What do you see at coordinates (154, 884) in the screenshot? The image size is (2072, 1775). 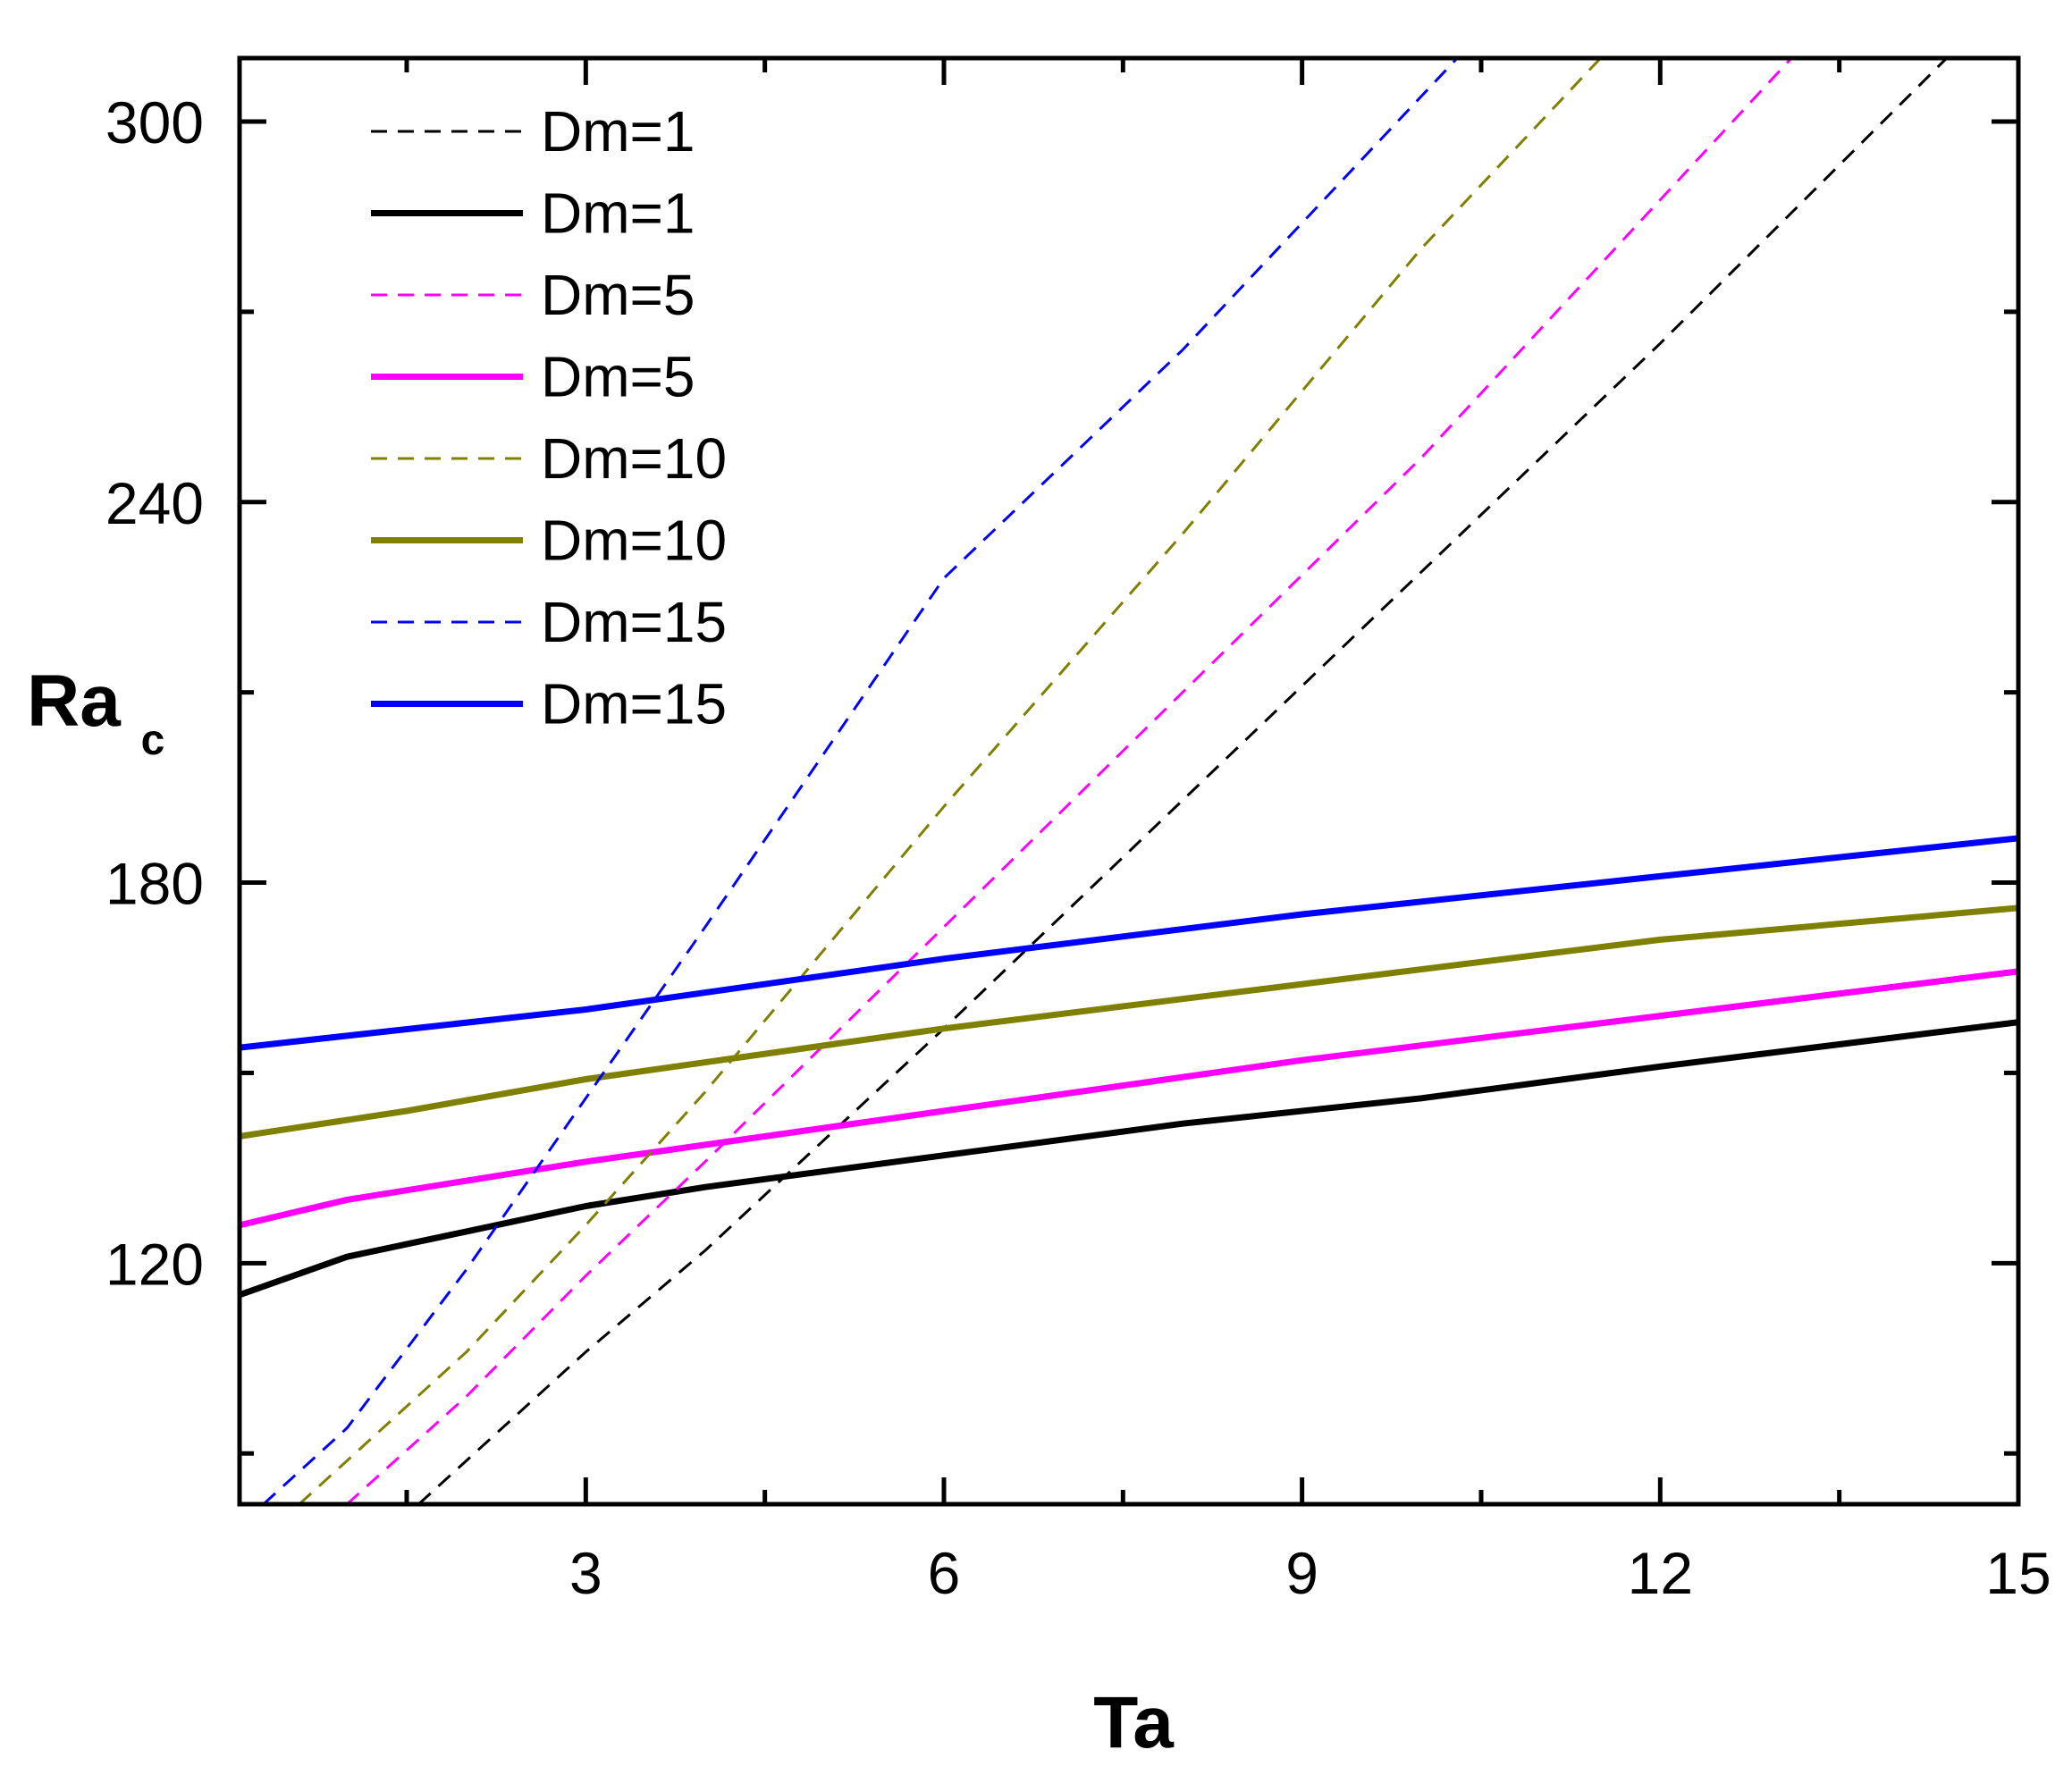 I see `y-tick-label: 180` at bounding box center [154, 884].